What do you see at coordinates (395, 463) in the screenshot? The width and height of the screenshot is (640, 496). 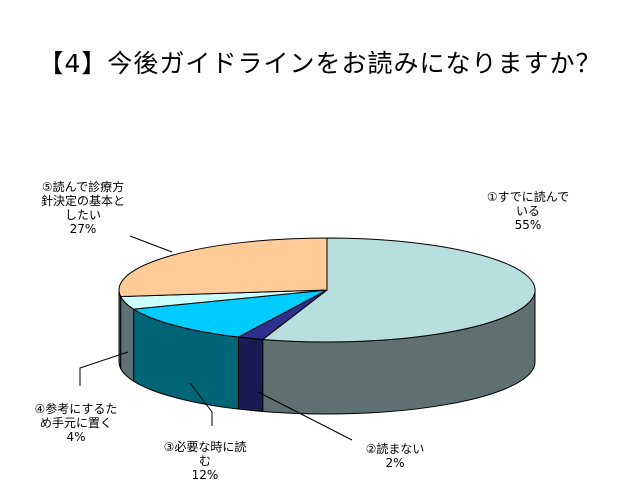 I see `slice-label-1-pct: 2%` at bounding box center [395, 463].